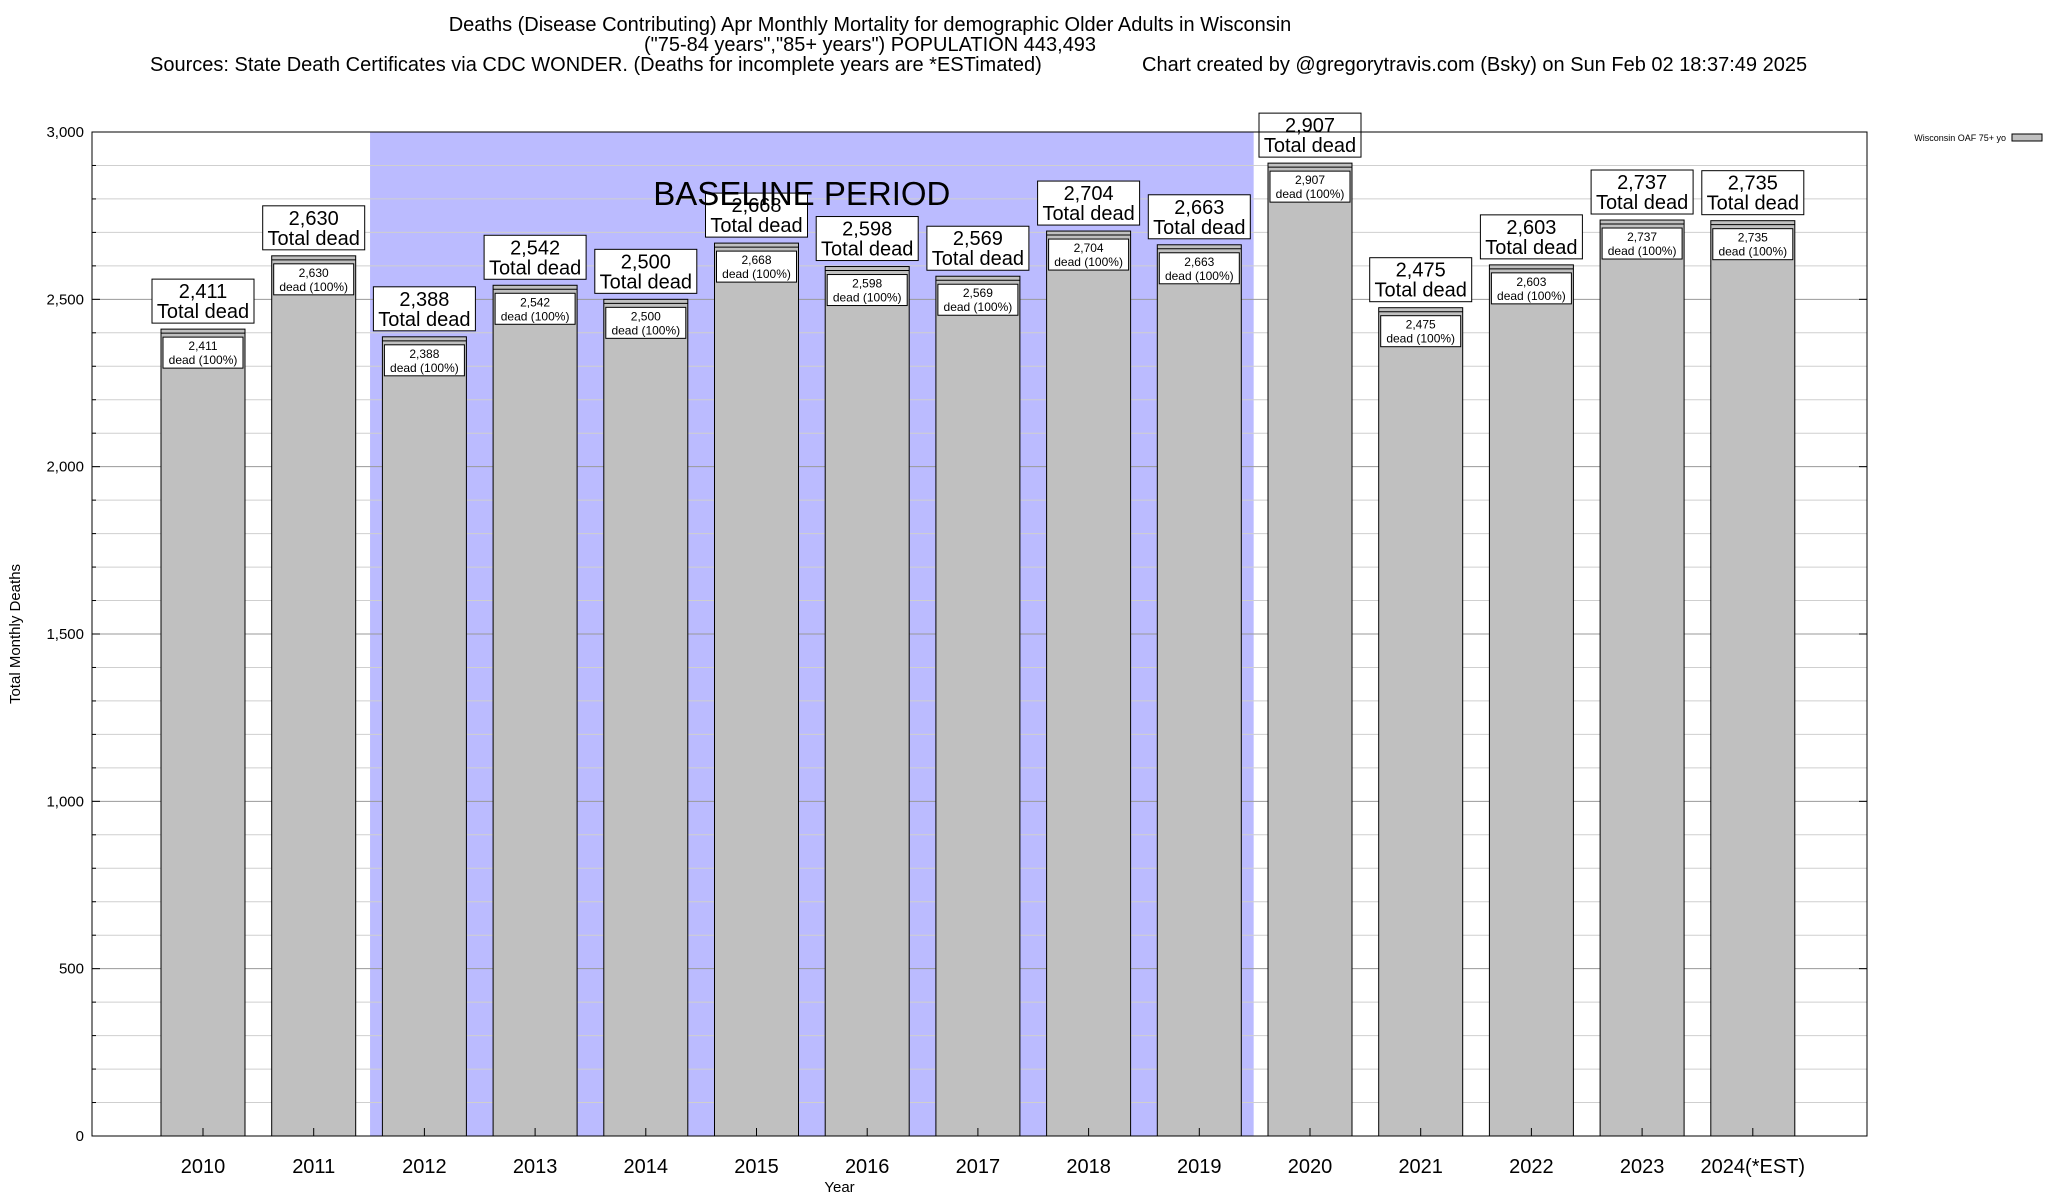  I want to click on y-tick-label: 0, so click(80, 1136).